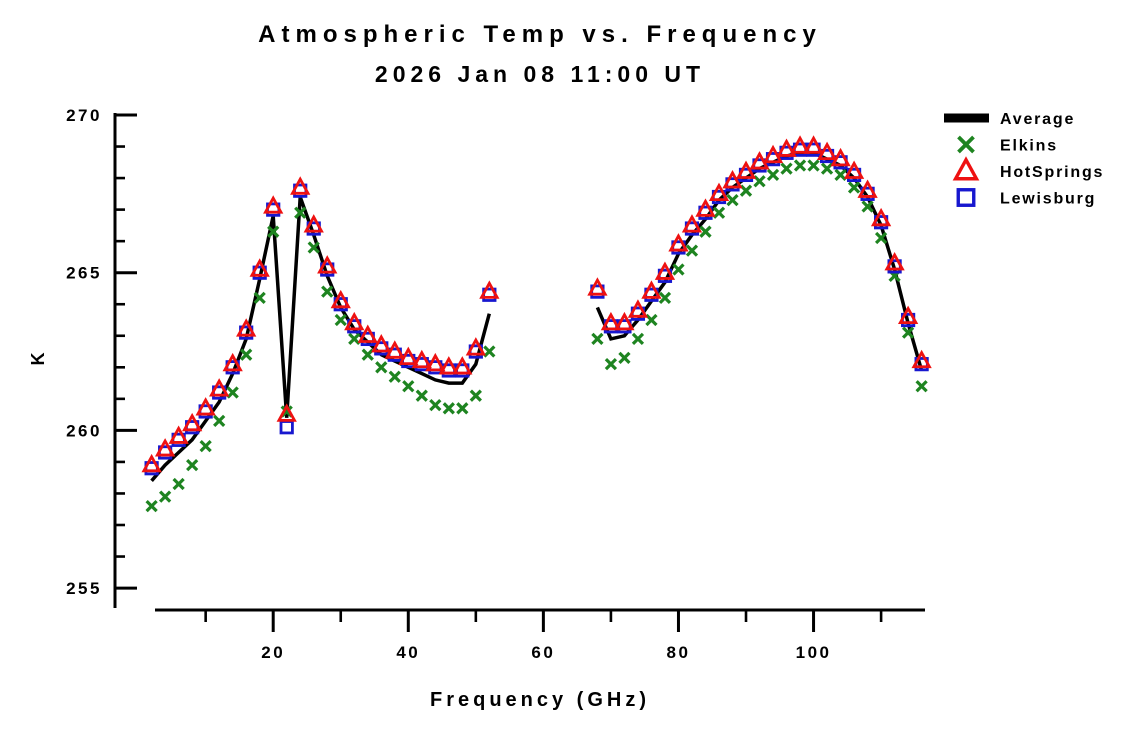 The height and width of the screenshot is (731, 1125). Describe the element at coordinates (1029, 146) in the screenshot. I see `legend-label-elkins: Elkins` at that location.